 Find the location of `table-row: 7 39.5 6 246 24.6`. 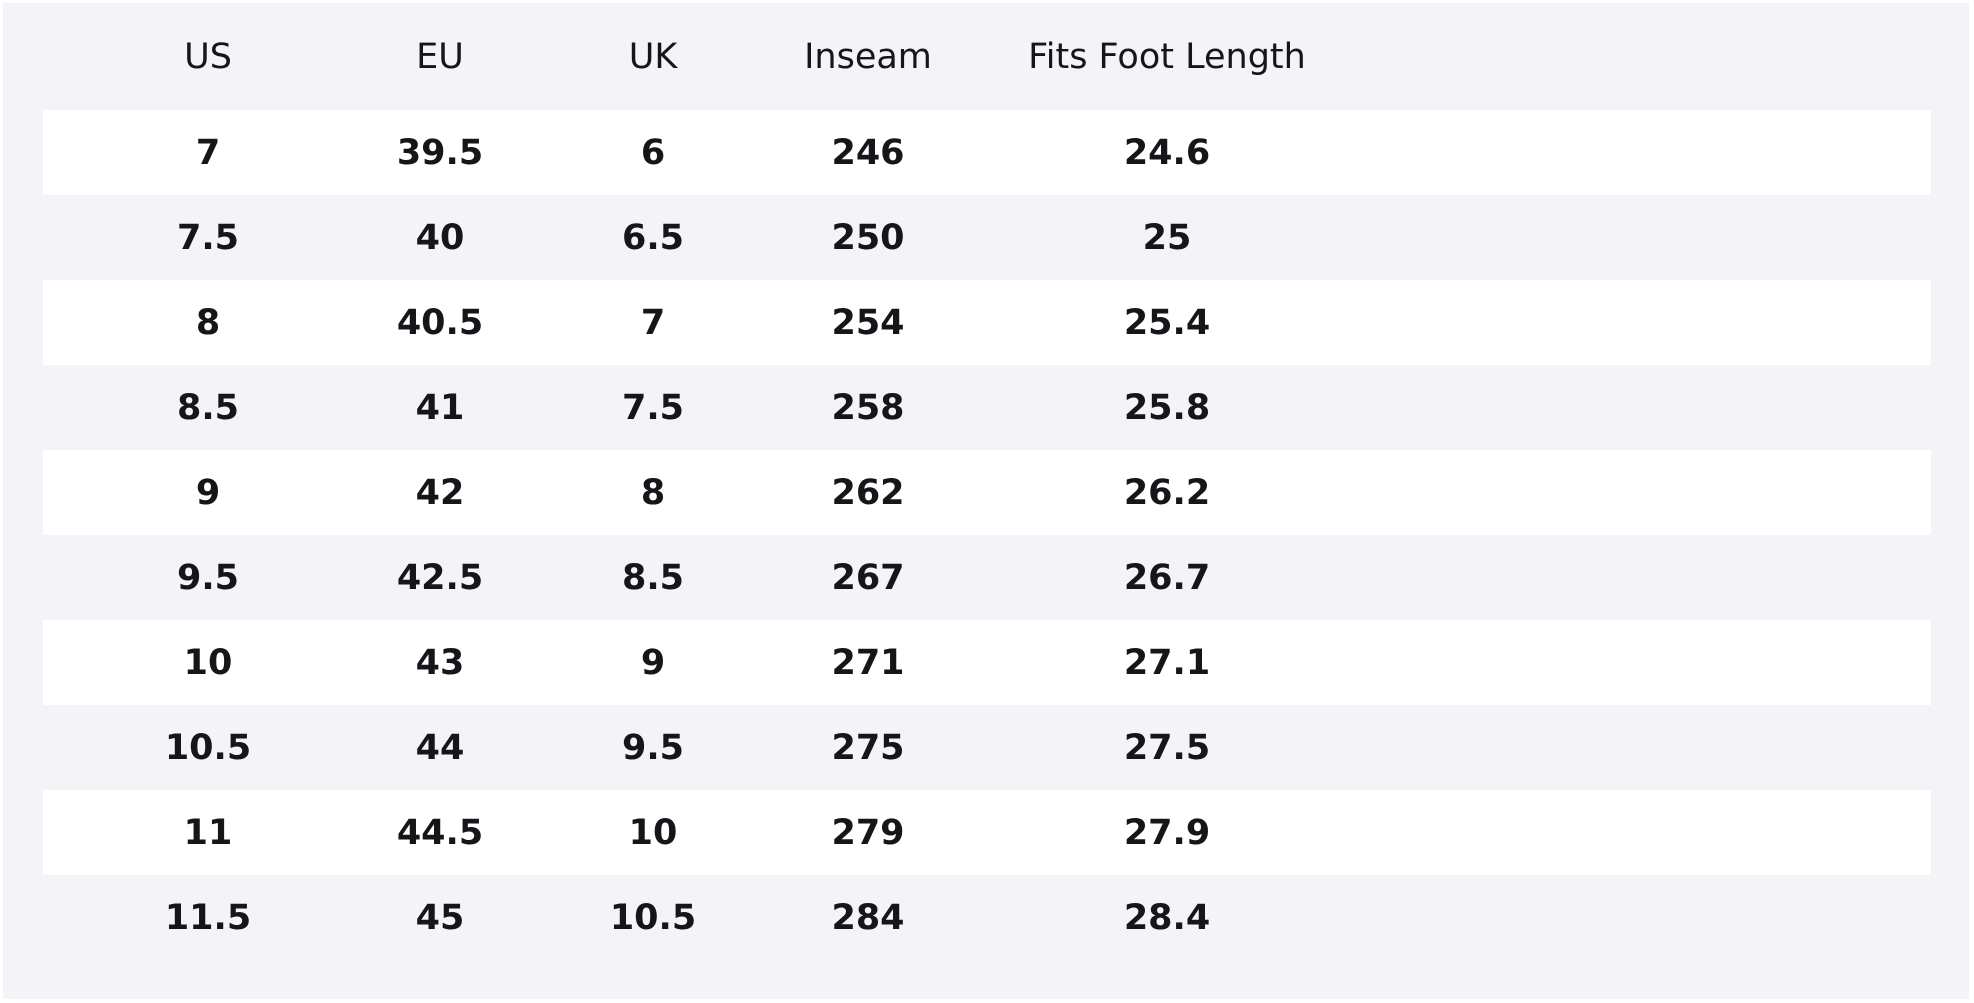

table-row: 7 39.5 6 246 24.6 is located at coordinates (987, 152).